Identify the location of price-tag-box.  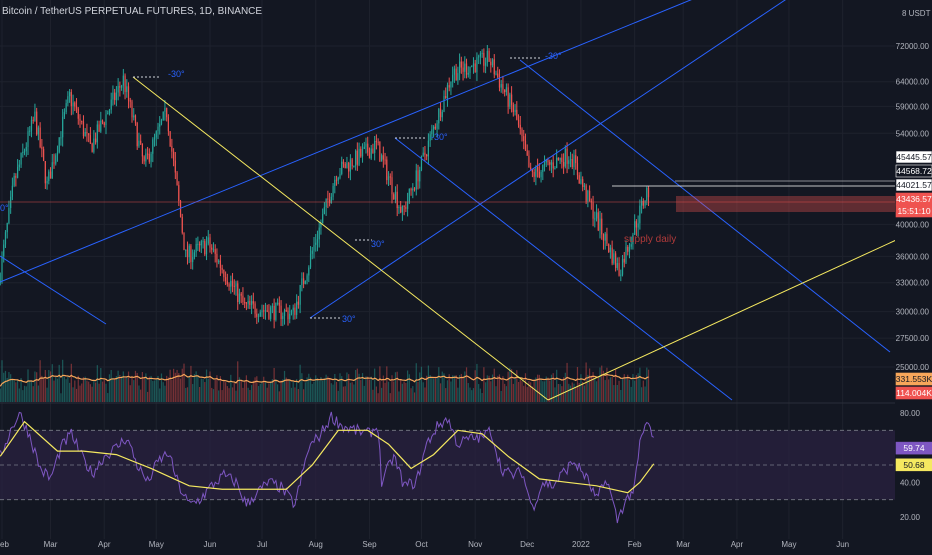
(913, 185).